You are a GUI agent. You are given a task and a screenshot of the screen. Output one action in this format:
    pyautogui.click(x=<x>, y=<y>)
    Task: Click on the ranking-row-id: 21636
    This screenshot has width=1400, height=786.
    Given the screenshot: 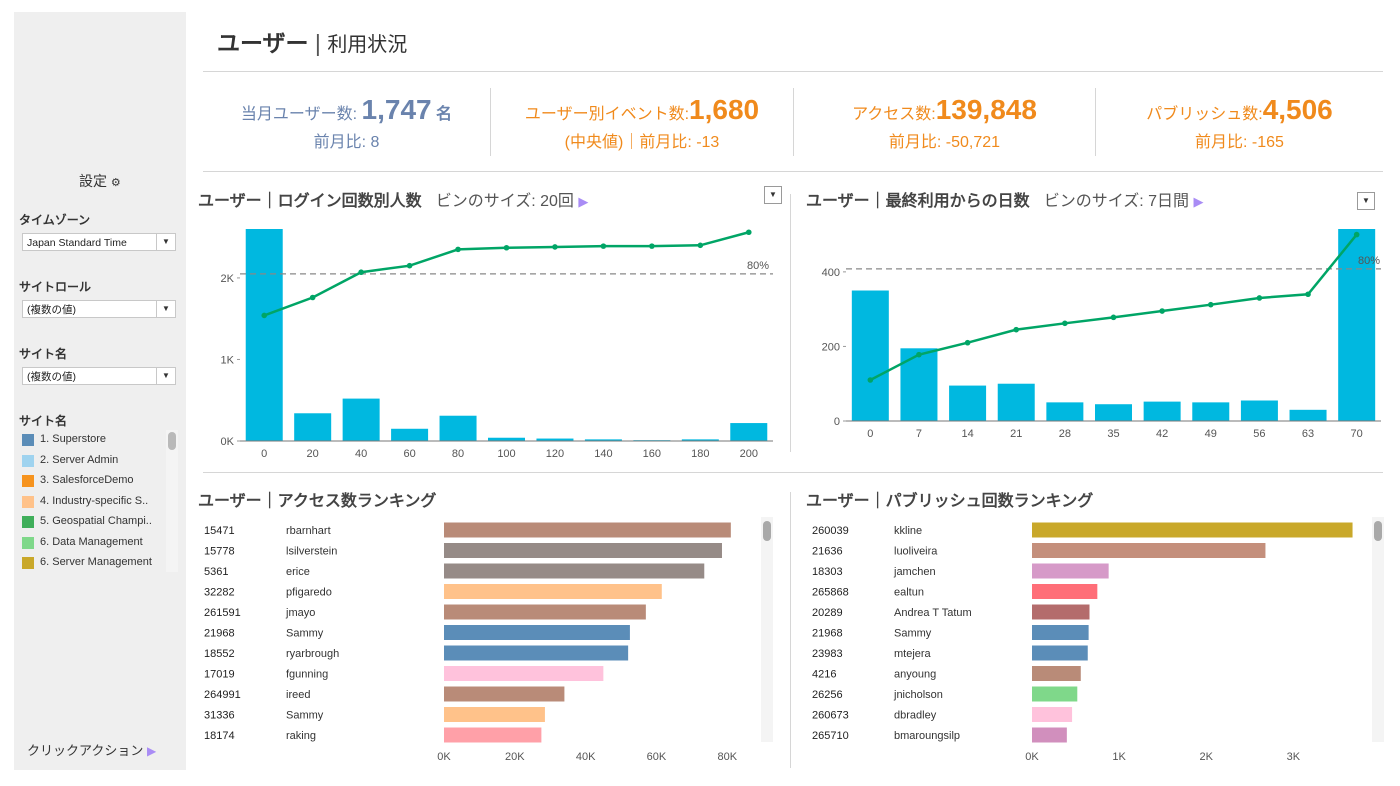 What is the action you would take?
    pyautogui.click(x=827, y=552)
    